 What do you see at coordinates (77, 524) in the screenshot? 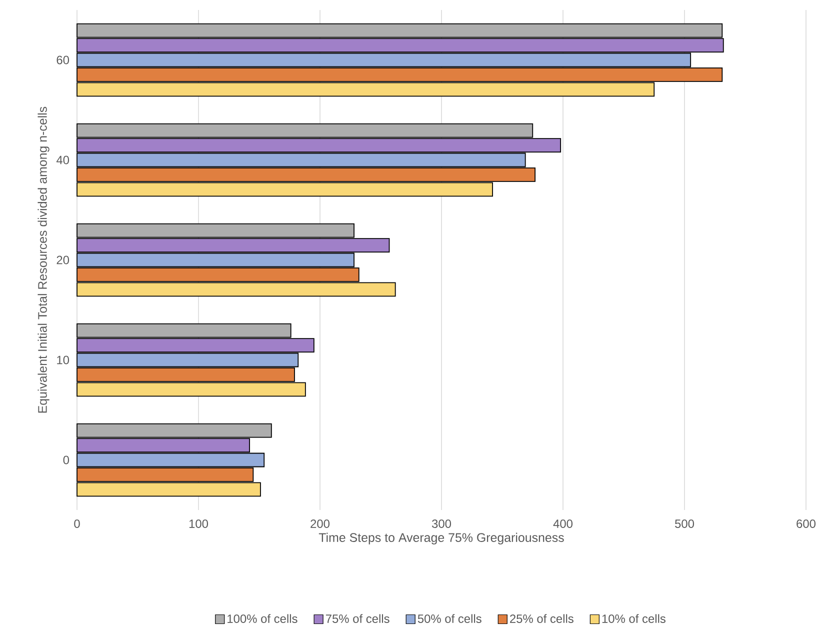
I see `x-tick-label: 0` at bounding box center [77, 524].